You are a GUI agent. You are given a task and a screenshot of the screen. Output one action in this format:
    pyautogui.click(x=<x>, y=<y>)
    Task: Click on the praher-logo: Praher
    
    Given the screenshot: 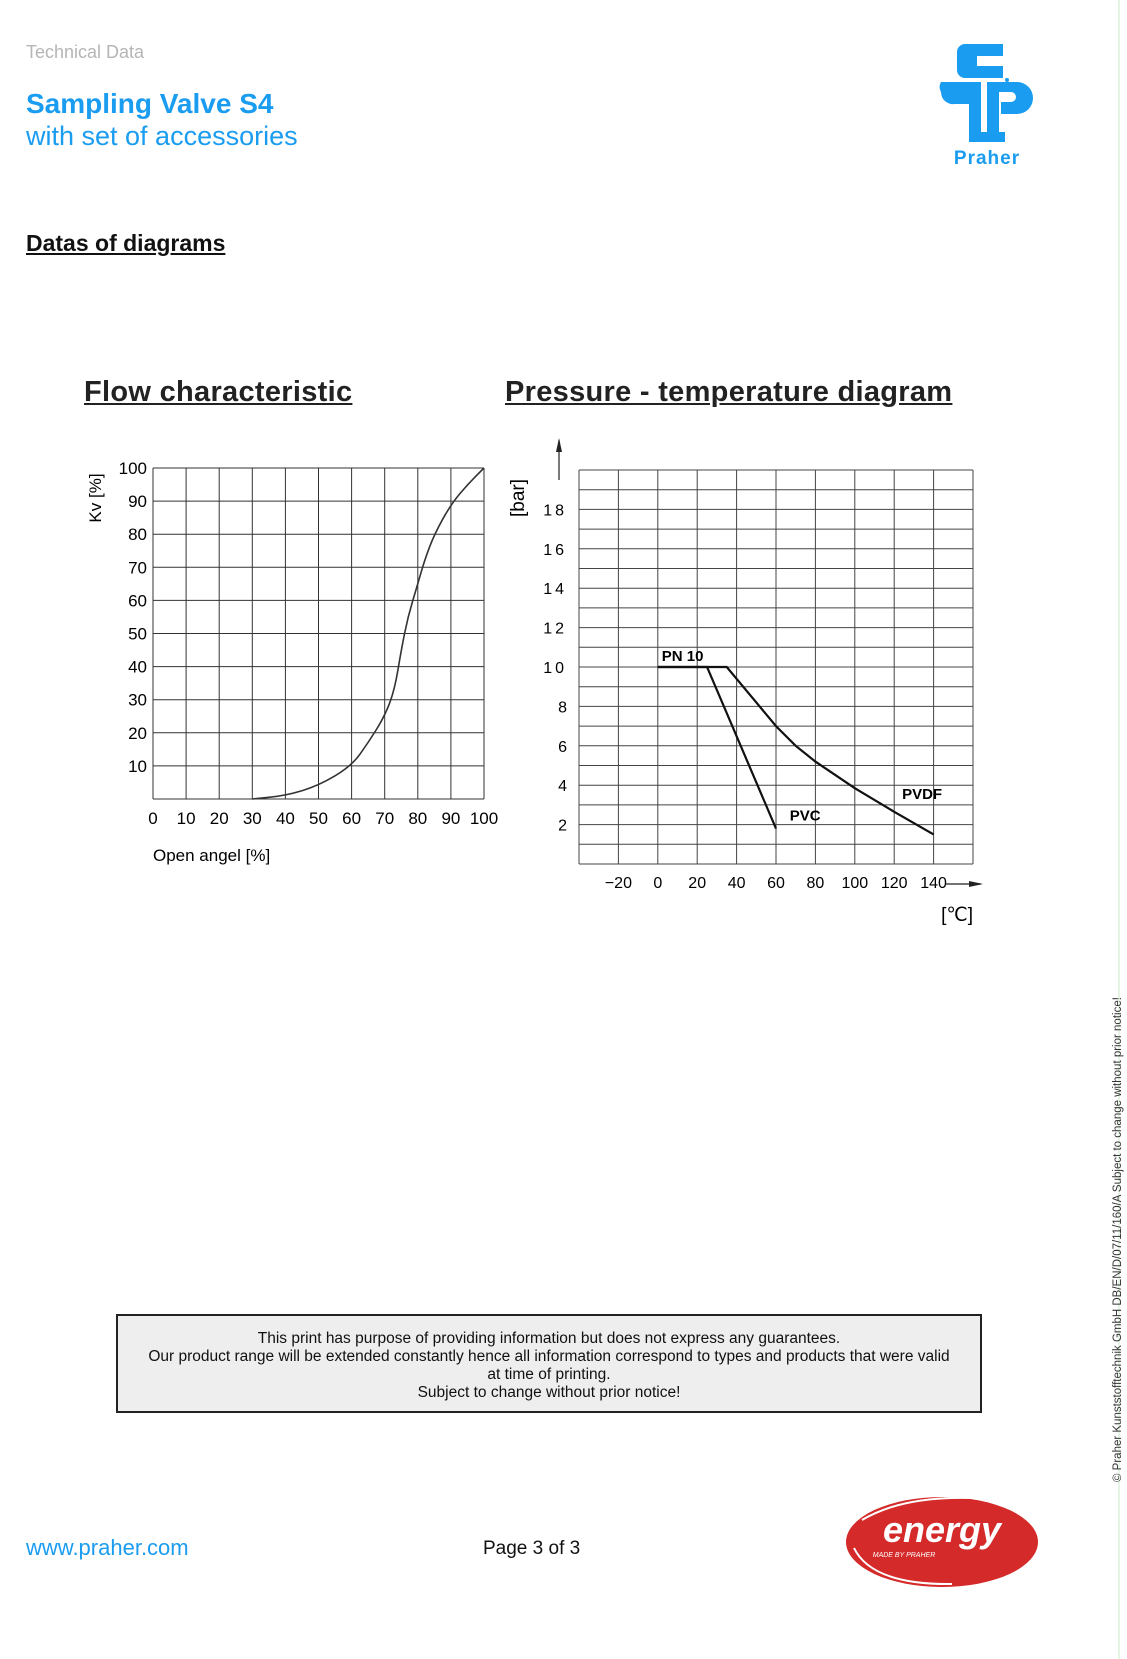 What is the action you would take?
    pyautogui.click(x=986, y=106)
    